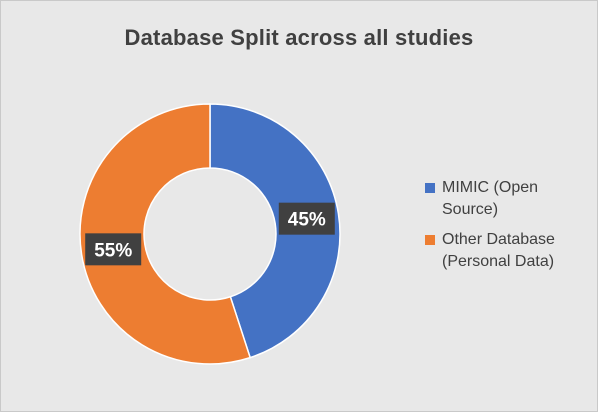 Image resolution: width=598 pixels, height=412 pixels. I want to click on legend-swatch-mimic, so click(430, 188).